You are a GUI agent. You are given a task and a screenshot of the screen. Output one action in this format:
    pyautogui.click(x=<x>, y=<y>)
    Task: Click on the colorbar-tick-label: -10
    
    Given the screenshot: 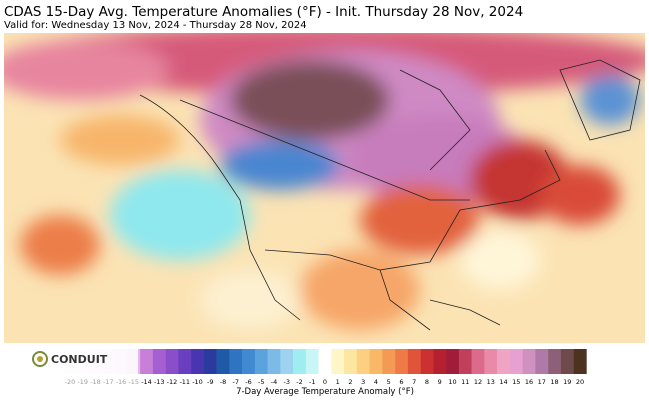 What is the action you would take?
    pyautogui.click(x=197, y=382)
    